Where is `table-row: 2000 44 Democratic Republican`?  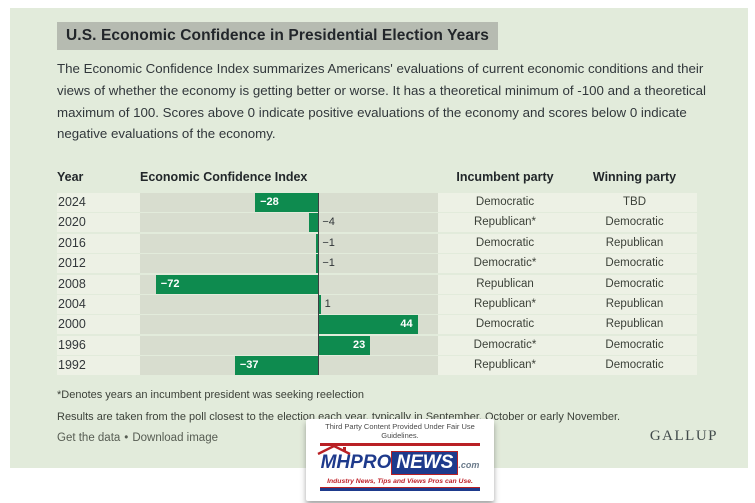 table-row: 2000 44 Democratic Republican is located at coordinates (377, 325).